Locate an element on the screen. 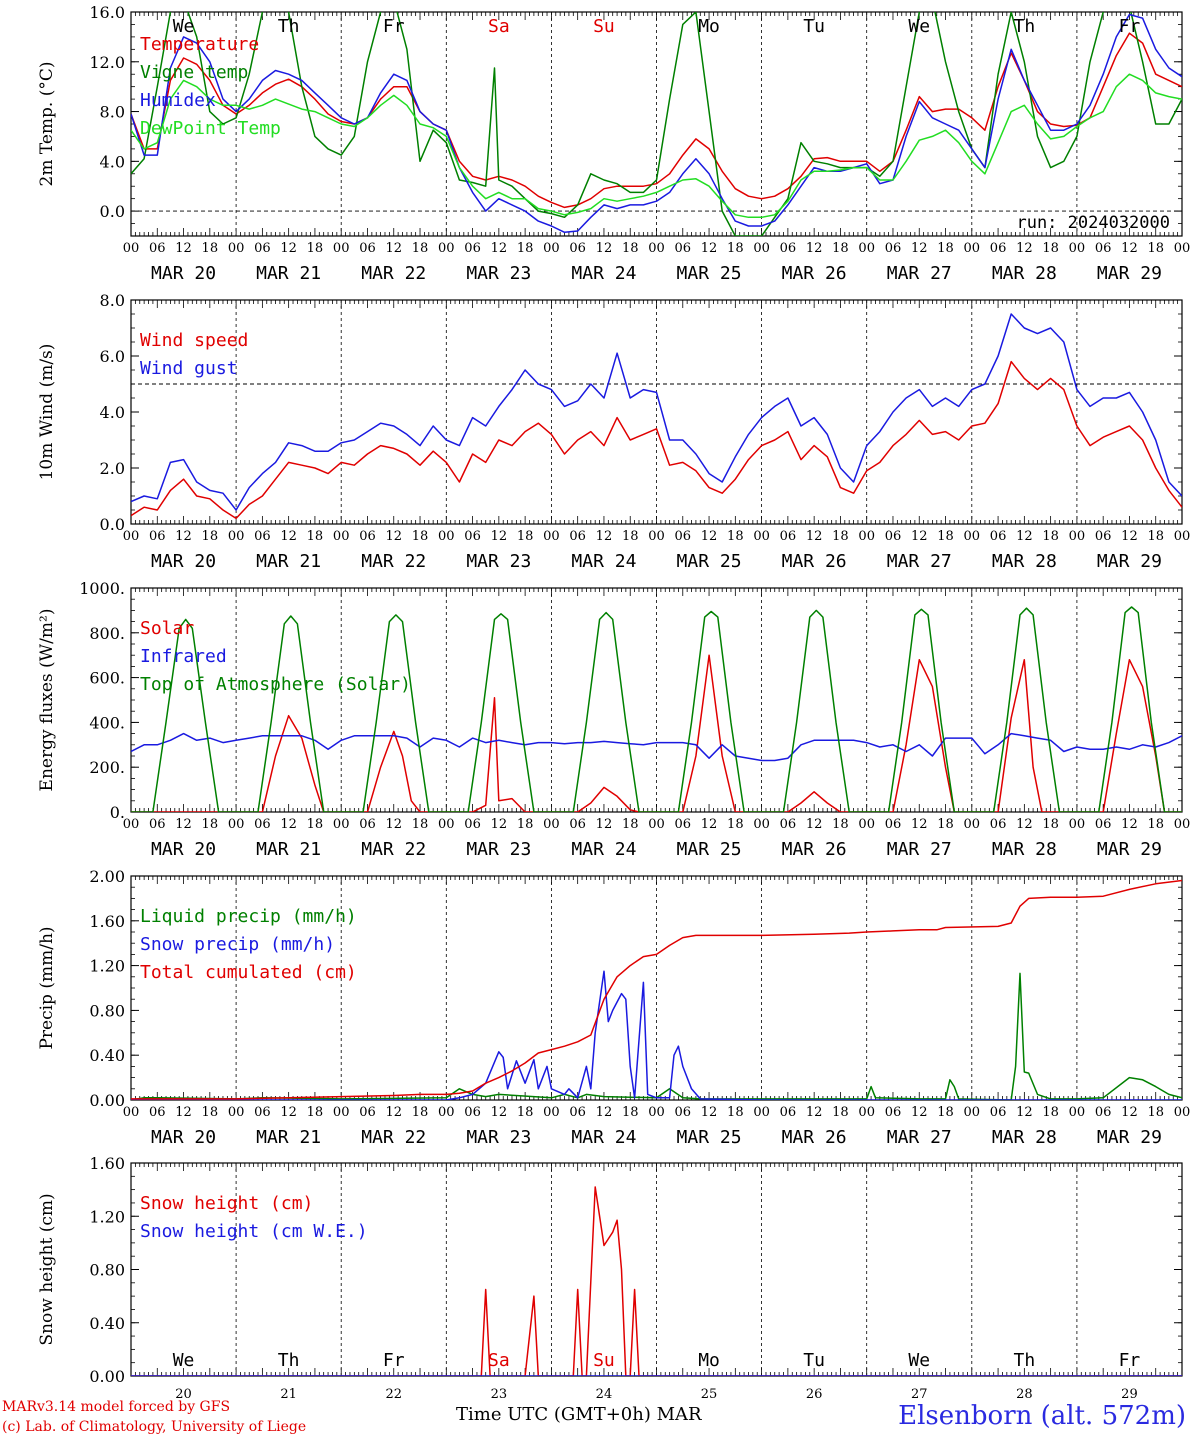 The width and height of the screenshot is (1194, 1440). plot-frame is located at coordinates (656, 412).